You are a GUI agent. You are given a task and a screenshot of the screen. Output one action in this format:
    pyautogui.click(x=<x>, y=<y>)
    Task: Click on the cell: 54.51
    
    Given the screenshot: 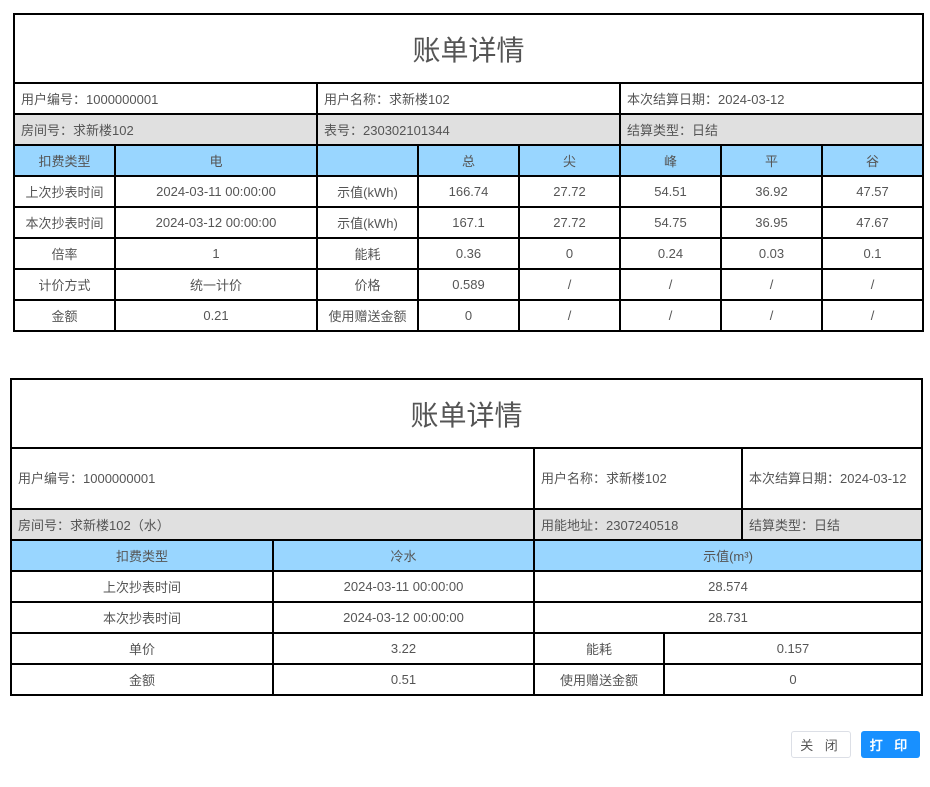 What is the action you would take?
    pyautogui.click(x=670, y=191)
    